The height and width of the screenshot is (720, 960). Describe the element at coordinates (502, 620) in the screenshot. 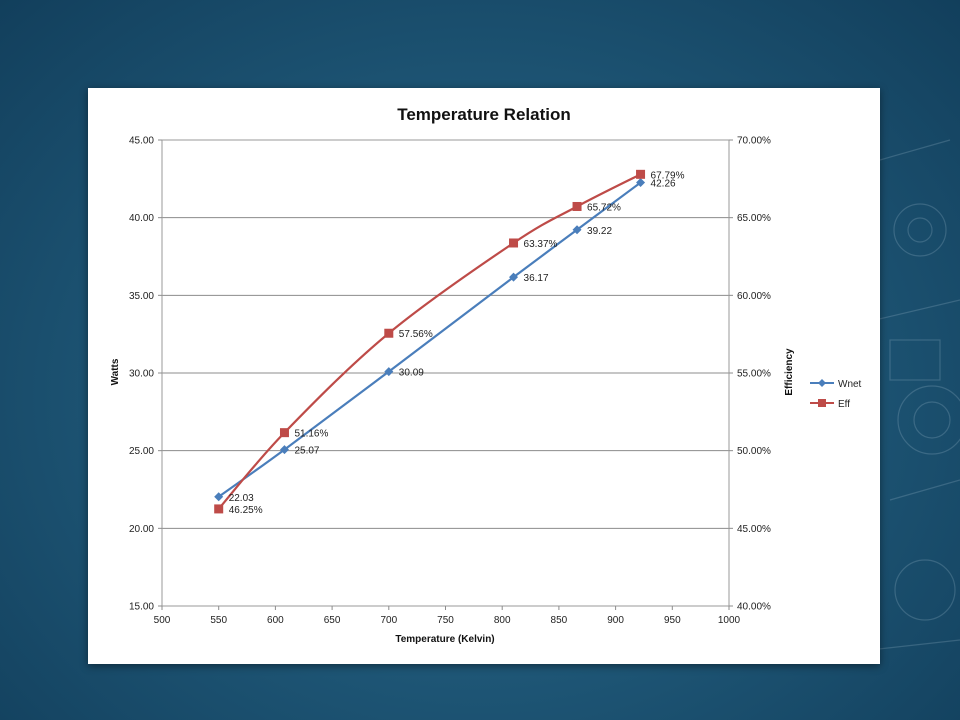

I see `x-tick-label: 800` at that location.